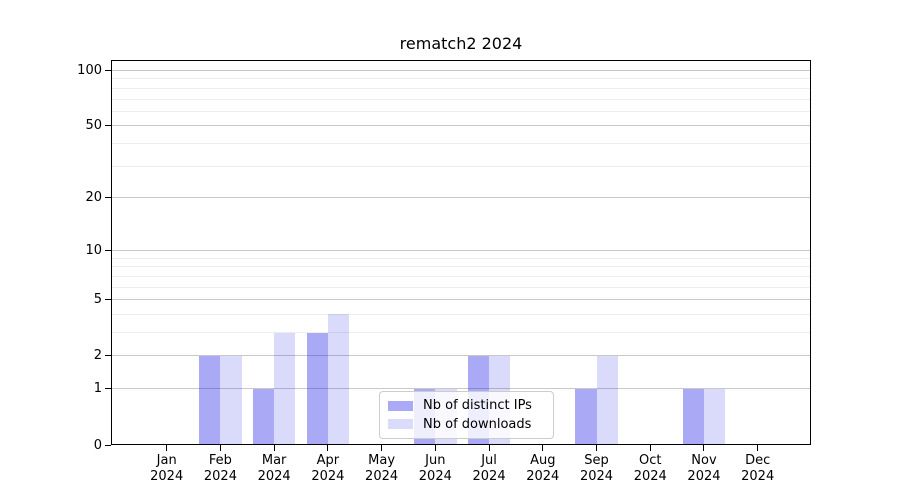 The image size is (900, 500). What do you see at coordinates (586, 416) in the screenshot?
I see `bar-distinct-ips-sep-2024` at bounding box center [586, 416].